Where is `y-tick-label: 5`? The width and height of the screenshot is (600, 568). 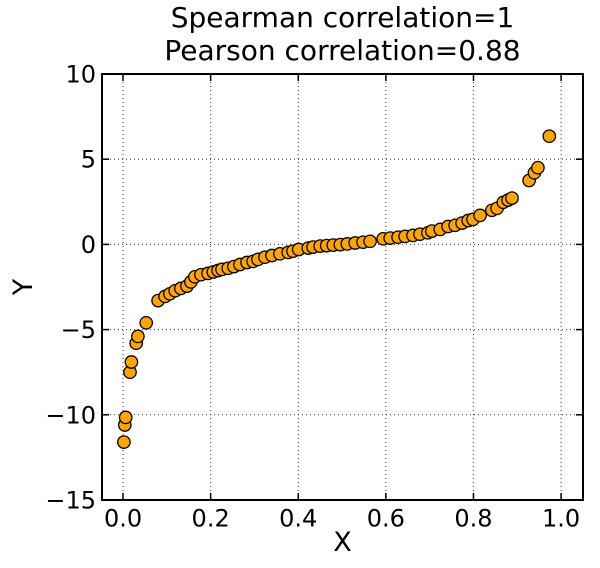
y-tick-label: 5 is located at coordinates (88, 160).